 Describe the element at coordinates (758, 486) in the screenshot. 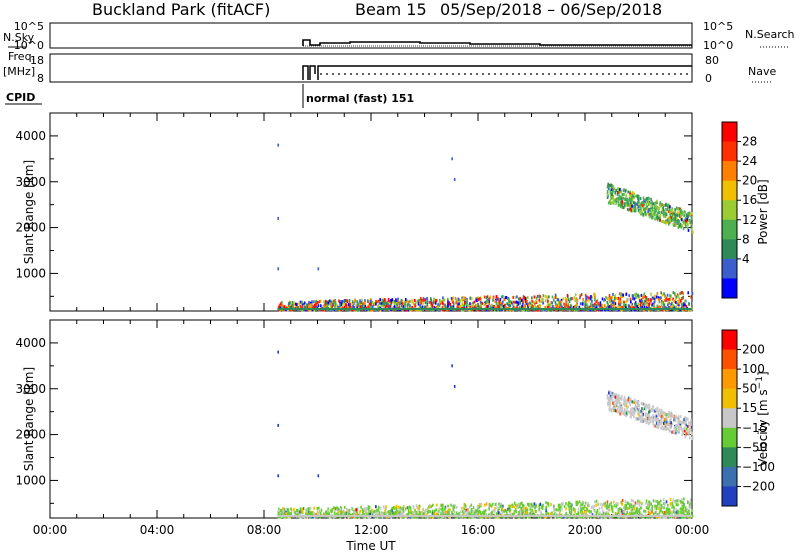

I see `velocity-colorbar-tick: −200` at that location.